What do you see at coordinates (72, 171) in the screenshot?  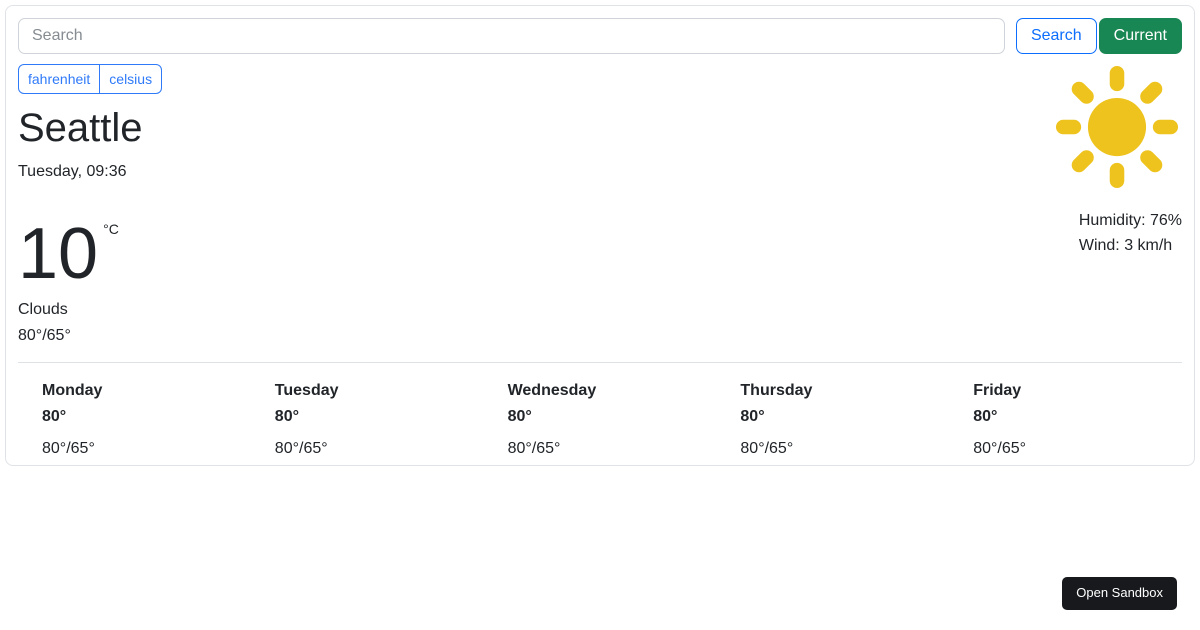 I see `current-datetime: Tuesday, 09:36` at bounding box center [72, 171].